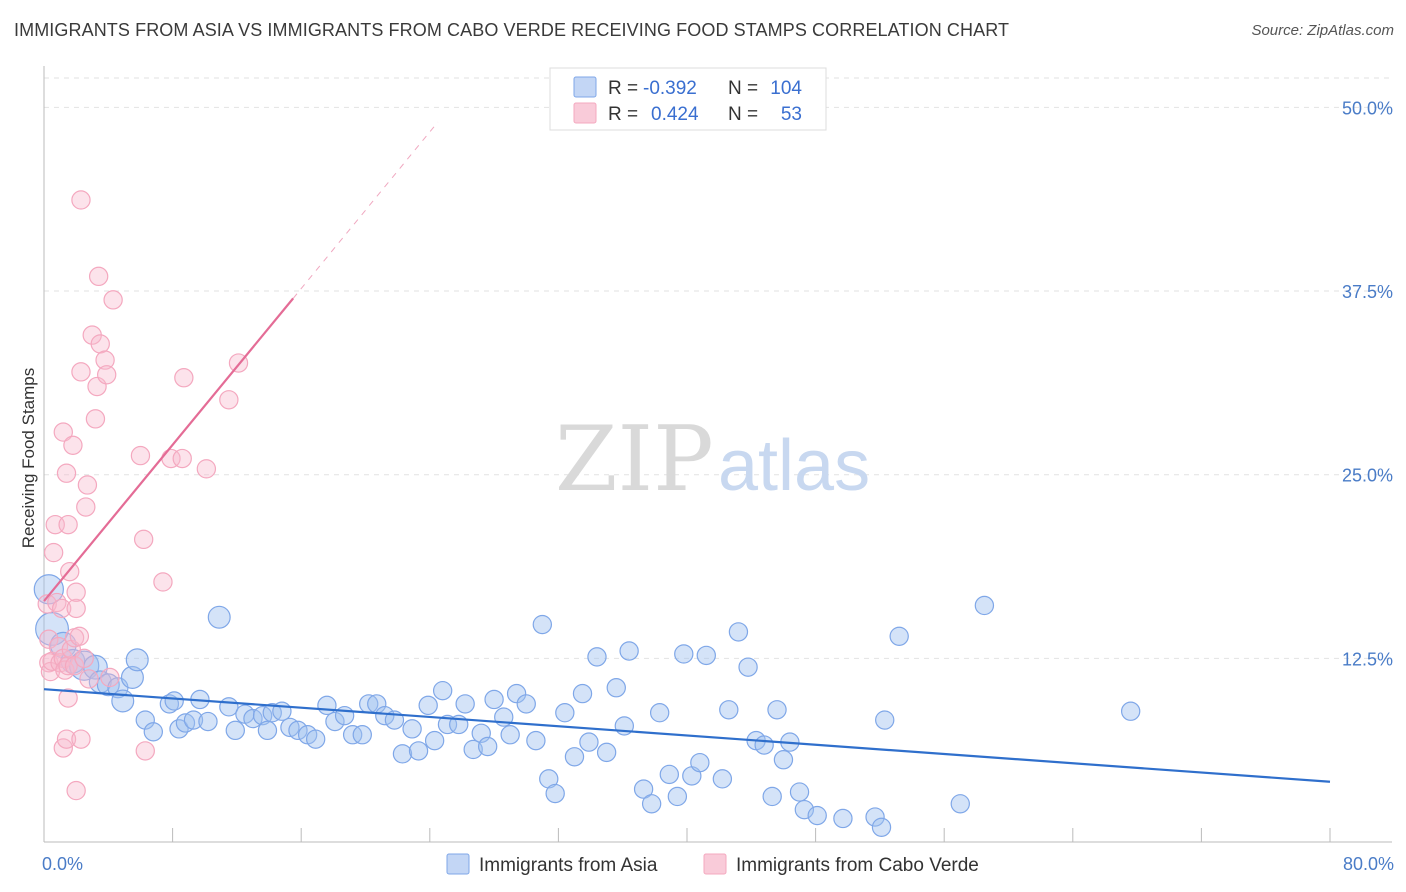 This screenshot has height=892, width=1406. What do you see at coordinates (169, 449) in the screenshot?
I see `trend-cabo-verde` at bounding box center [169, 449].